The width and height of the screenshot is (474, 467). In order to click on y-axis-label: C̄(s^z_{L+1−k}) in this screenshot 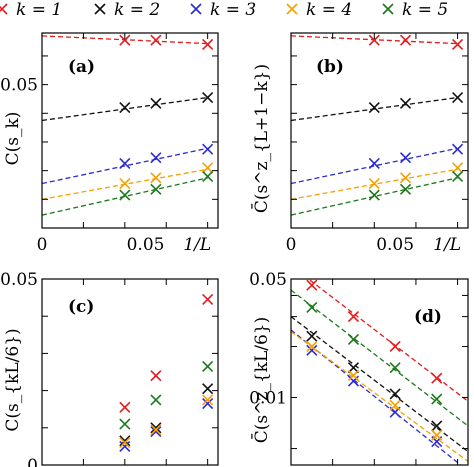, I will do `click(261, 138)`.